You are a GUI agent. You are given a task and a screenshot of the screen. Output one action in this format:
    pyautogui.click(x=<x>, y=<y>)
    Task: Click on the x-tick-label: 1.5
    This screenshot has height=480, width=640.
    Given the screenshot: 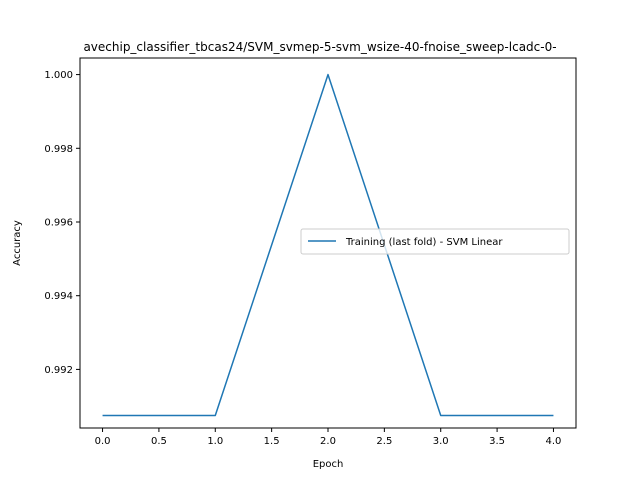 What is the action you would take?
    pyautogui.click(x=272, y=441)
    